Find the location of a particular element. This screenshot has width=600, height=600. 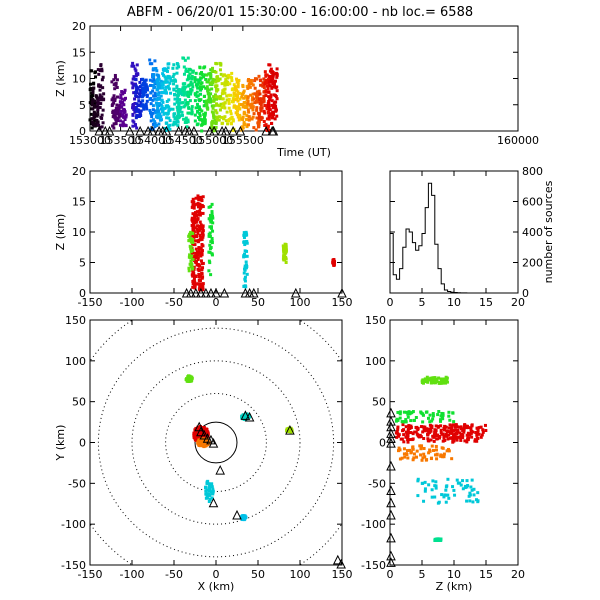

flash-column is located at coordinates (144, 94).